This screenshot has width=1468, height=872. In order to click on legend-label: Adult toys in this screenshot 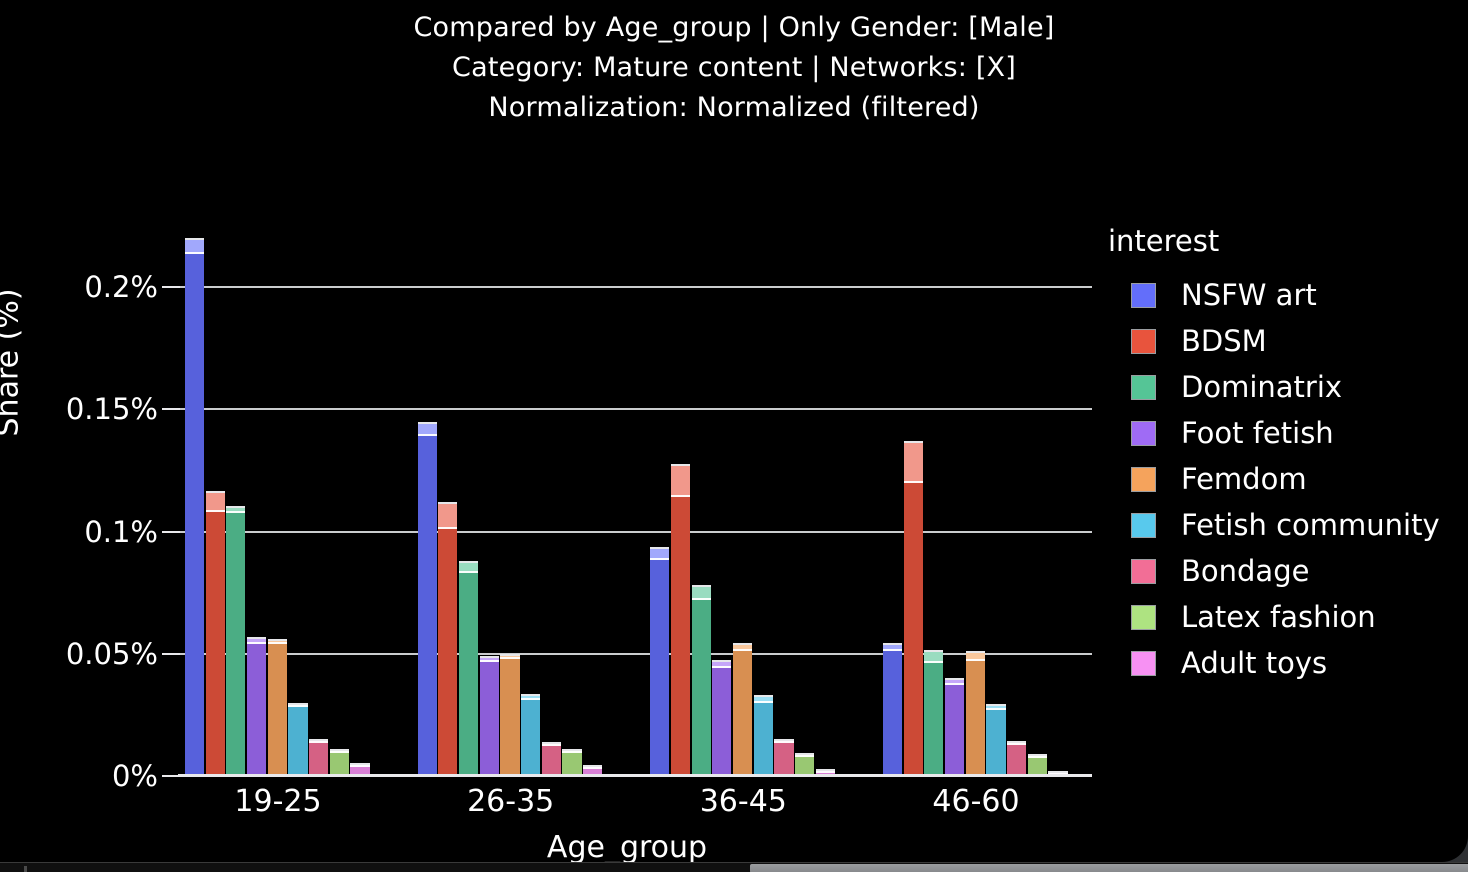, I will do `click(1254, 663)`.